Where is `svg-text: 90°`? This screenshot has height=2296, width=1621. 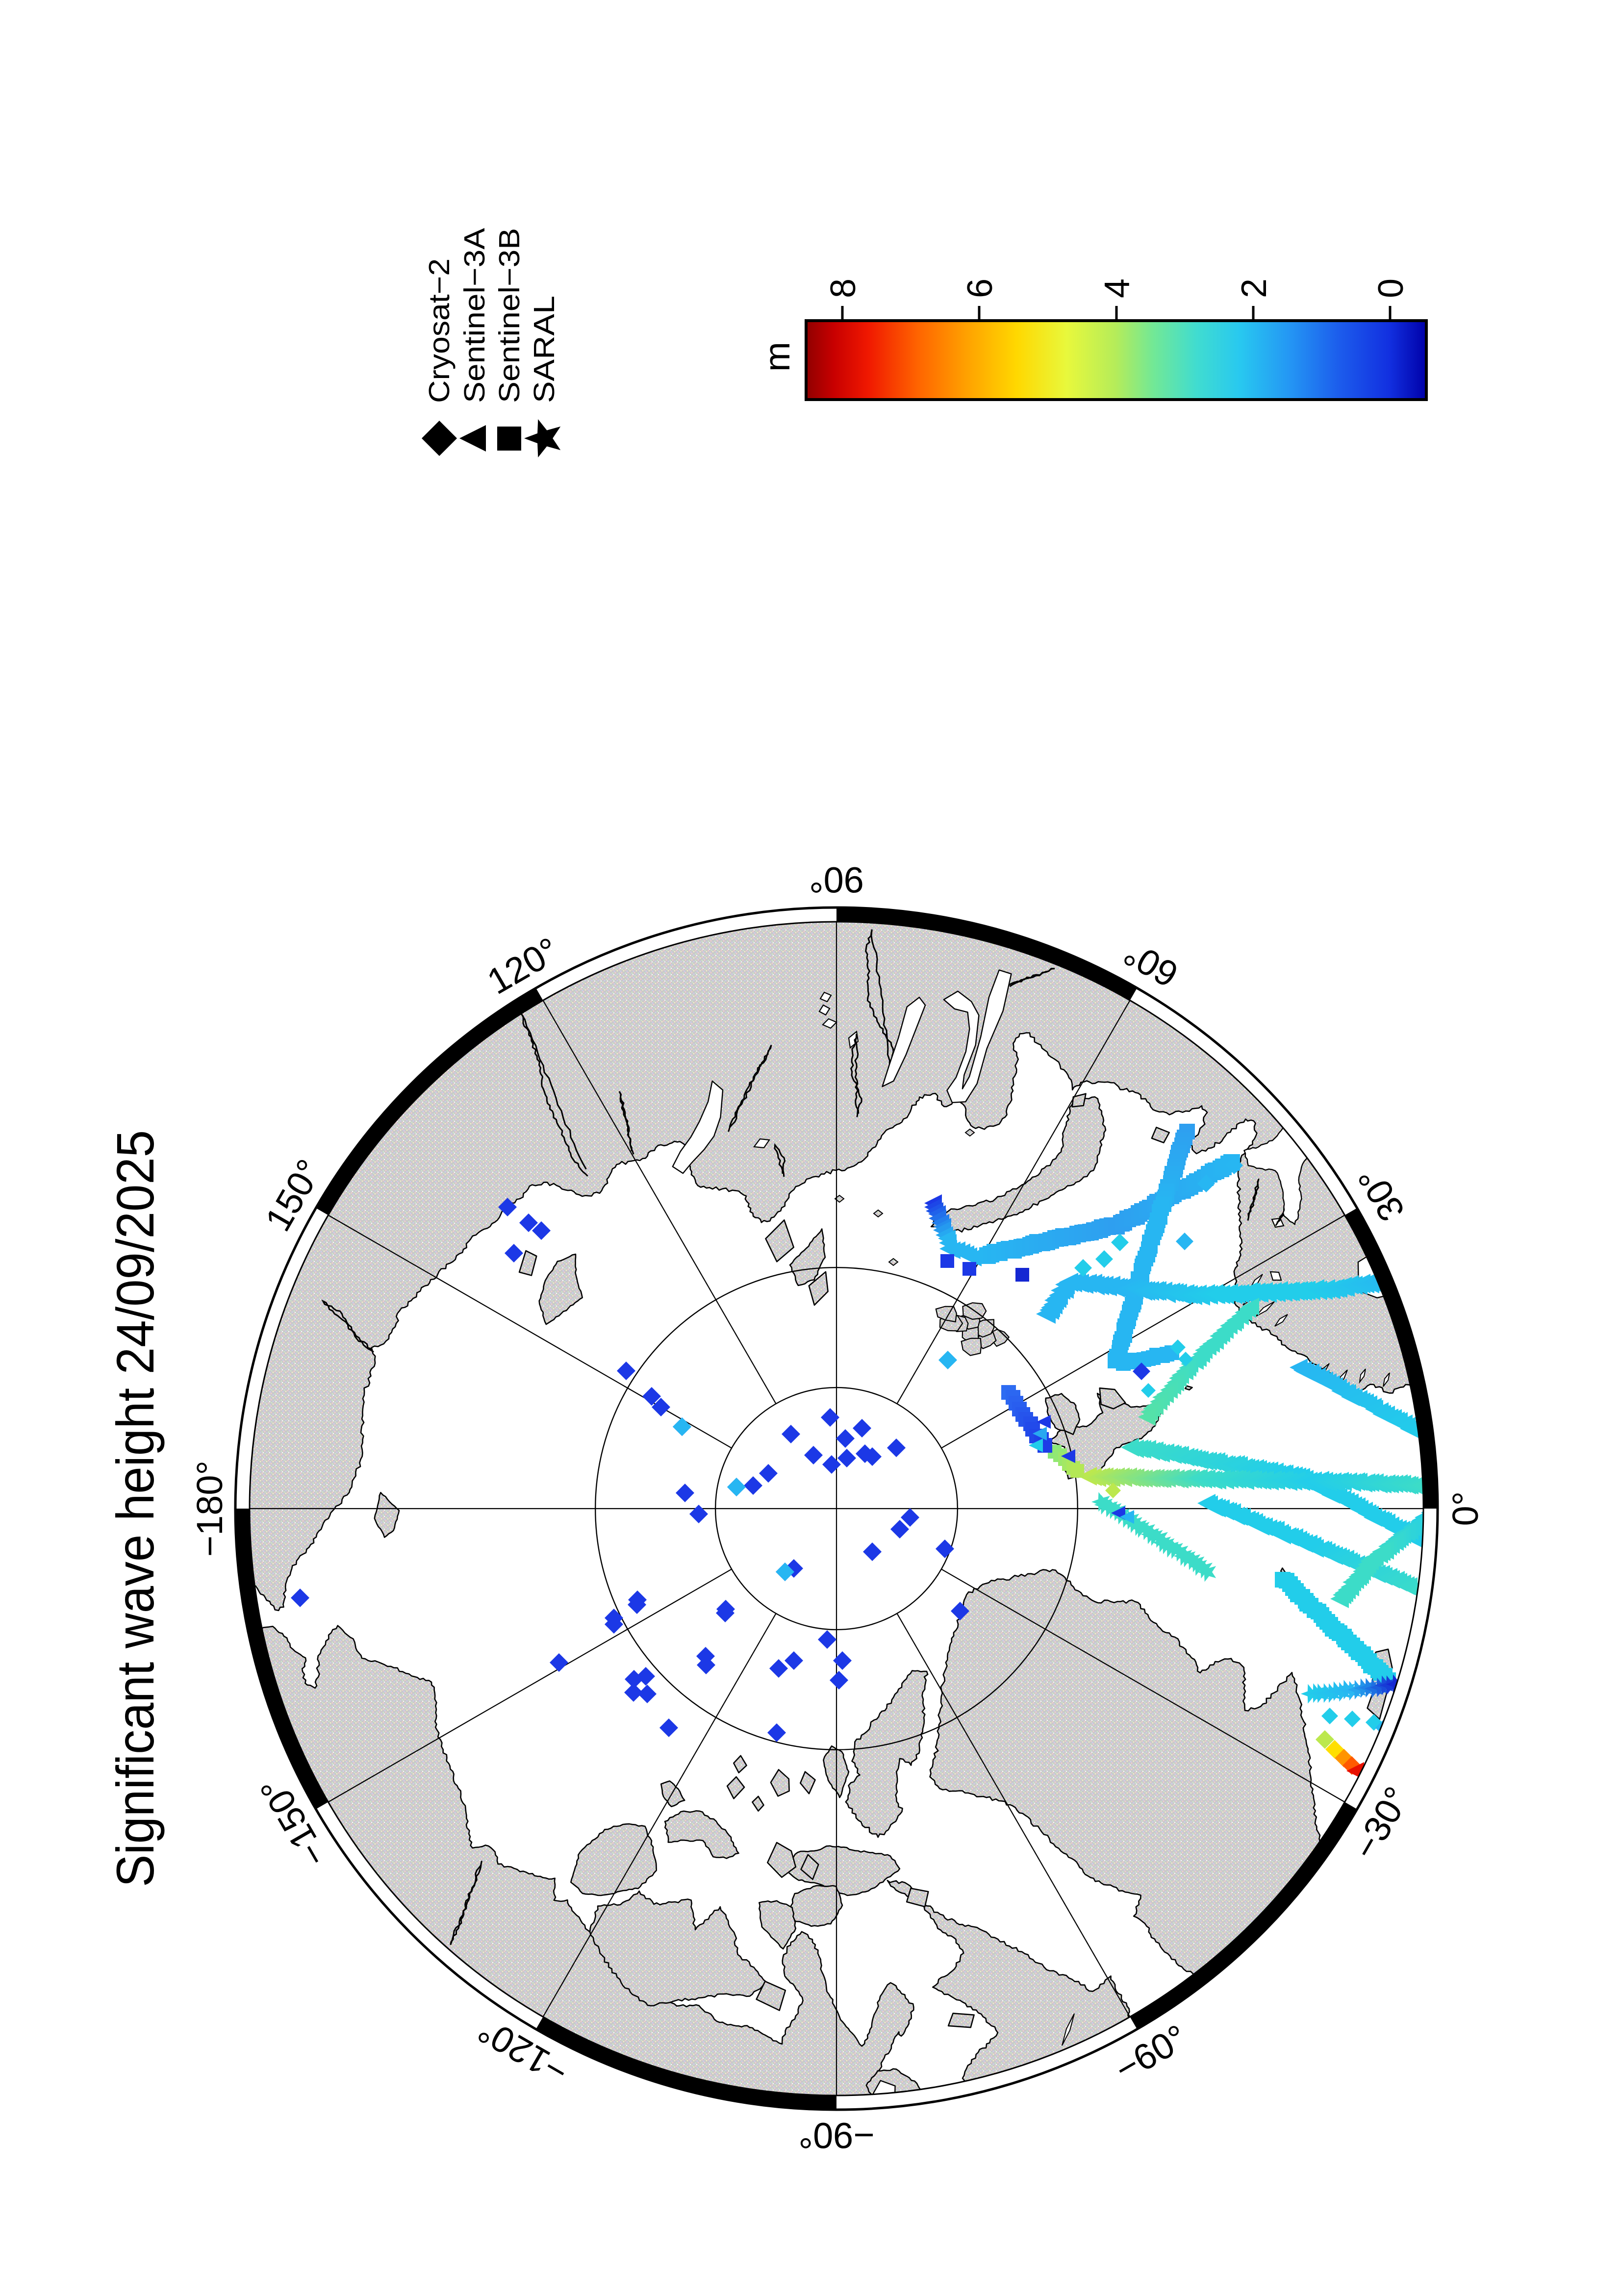 svg-text: 90° is located at coordinates (836, 879).